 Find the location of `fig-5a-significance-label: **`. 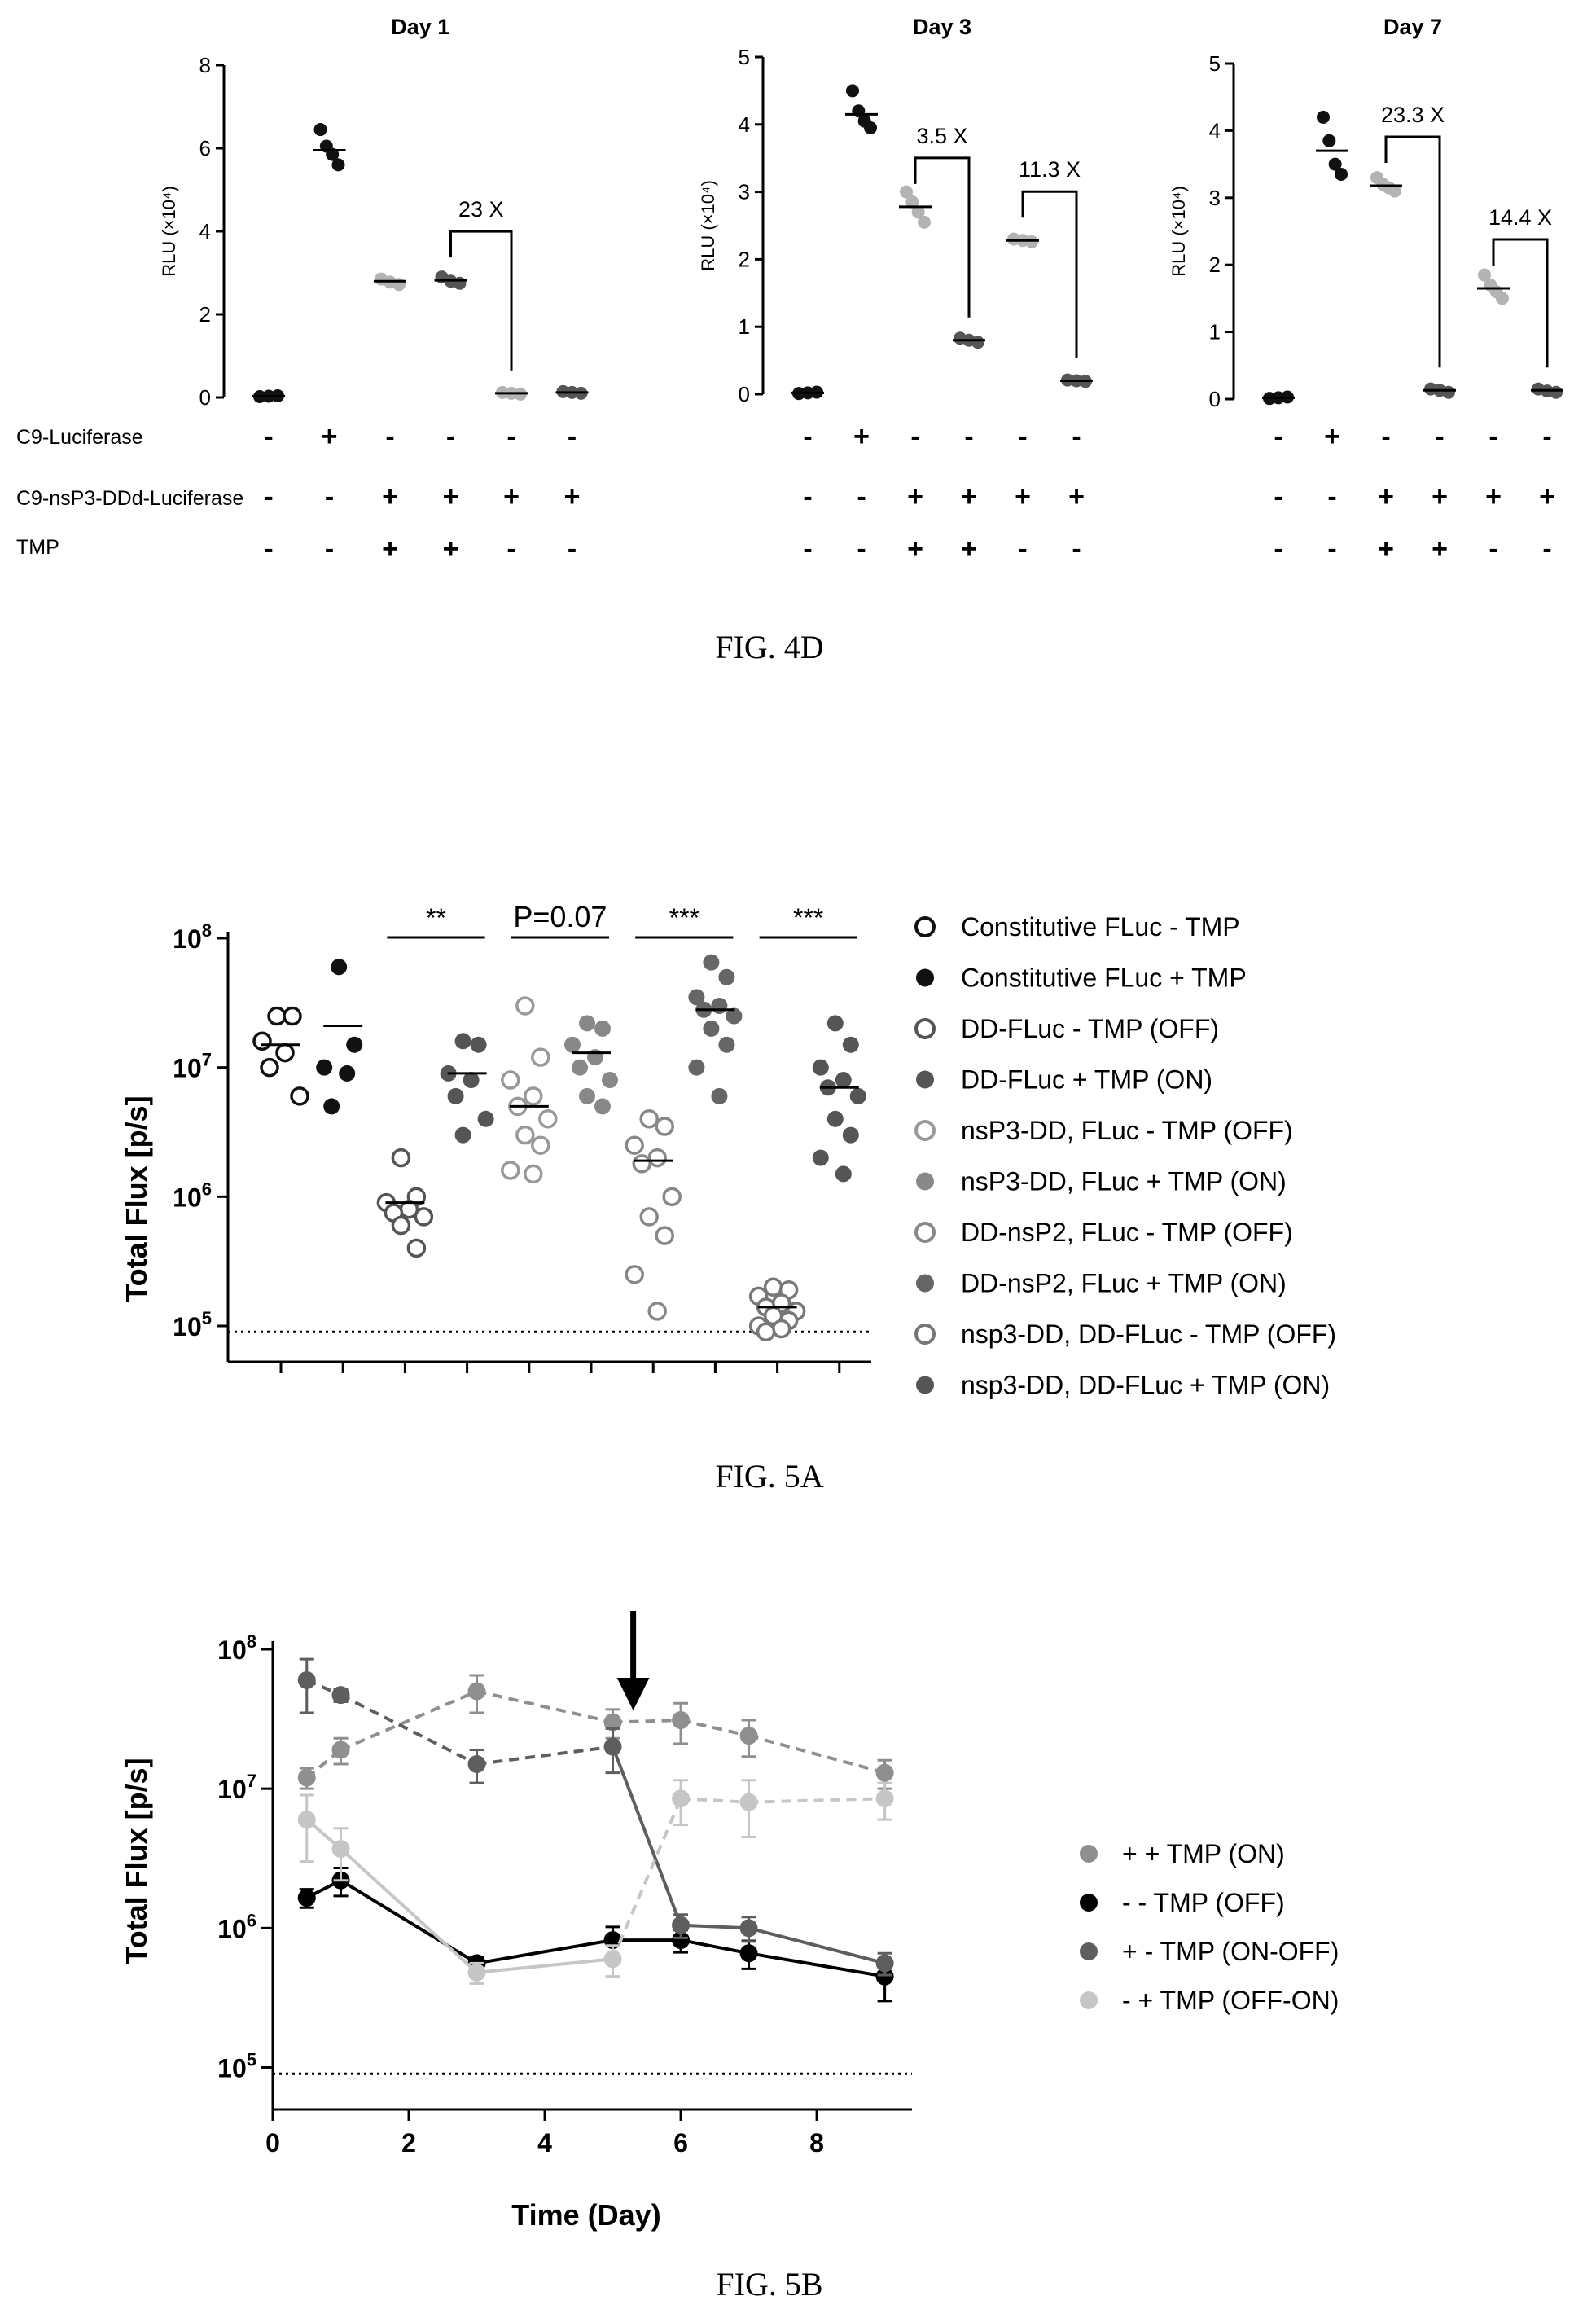

fig-5a-significance-label: ** is located at coordinates (436, 918).